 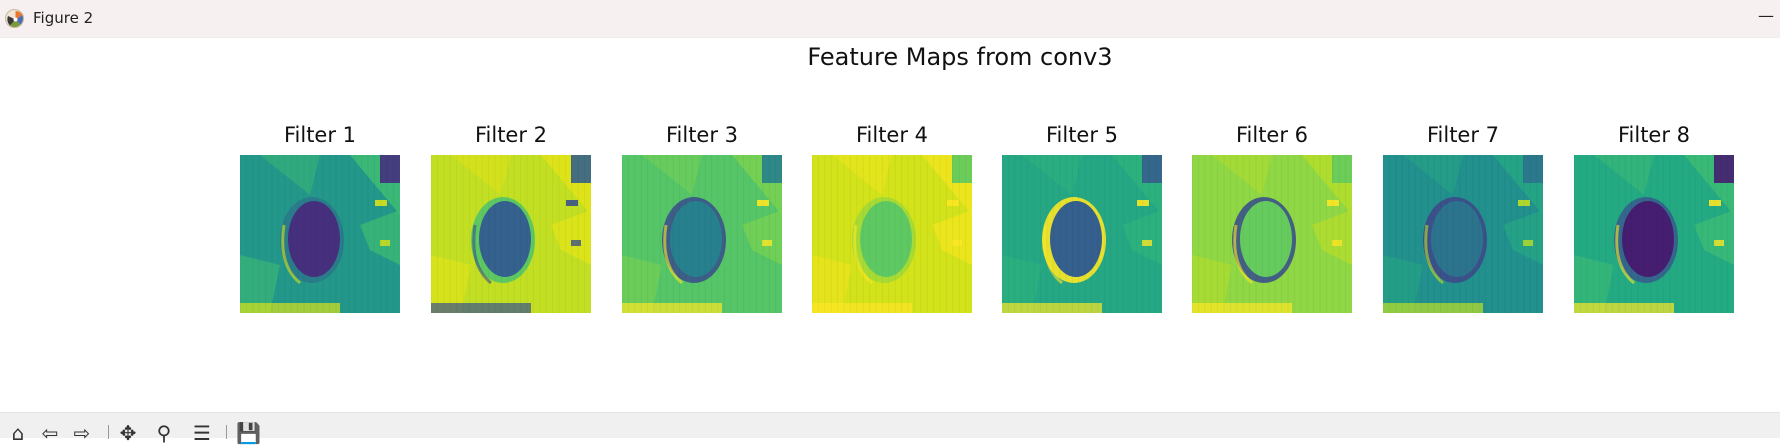 I want to click on window-titlebar: Figure 2 —, so click(x=890, y=19).